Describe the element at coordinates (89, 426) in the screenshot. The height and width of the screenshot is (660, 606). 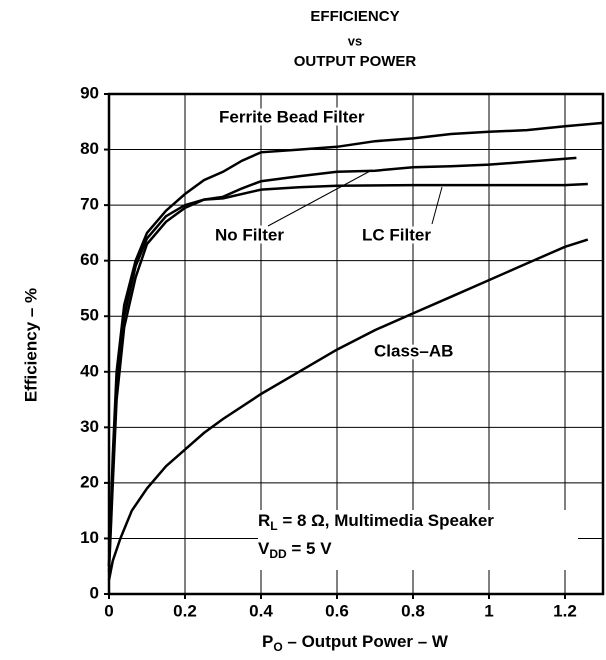
I see `y-tick-label: 30` at that location.